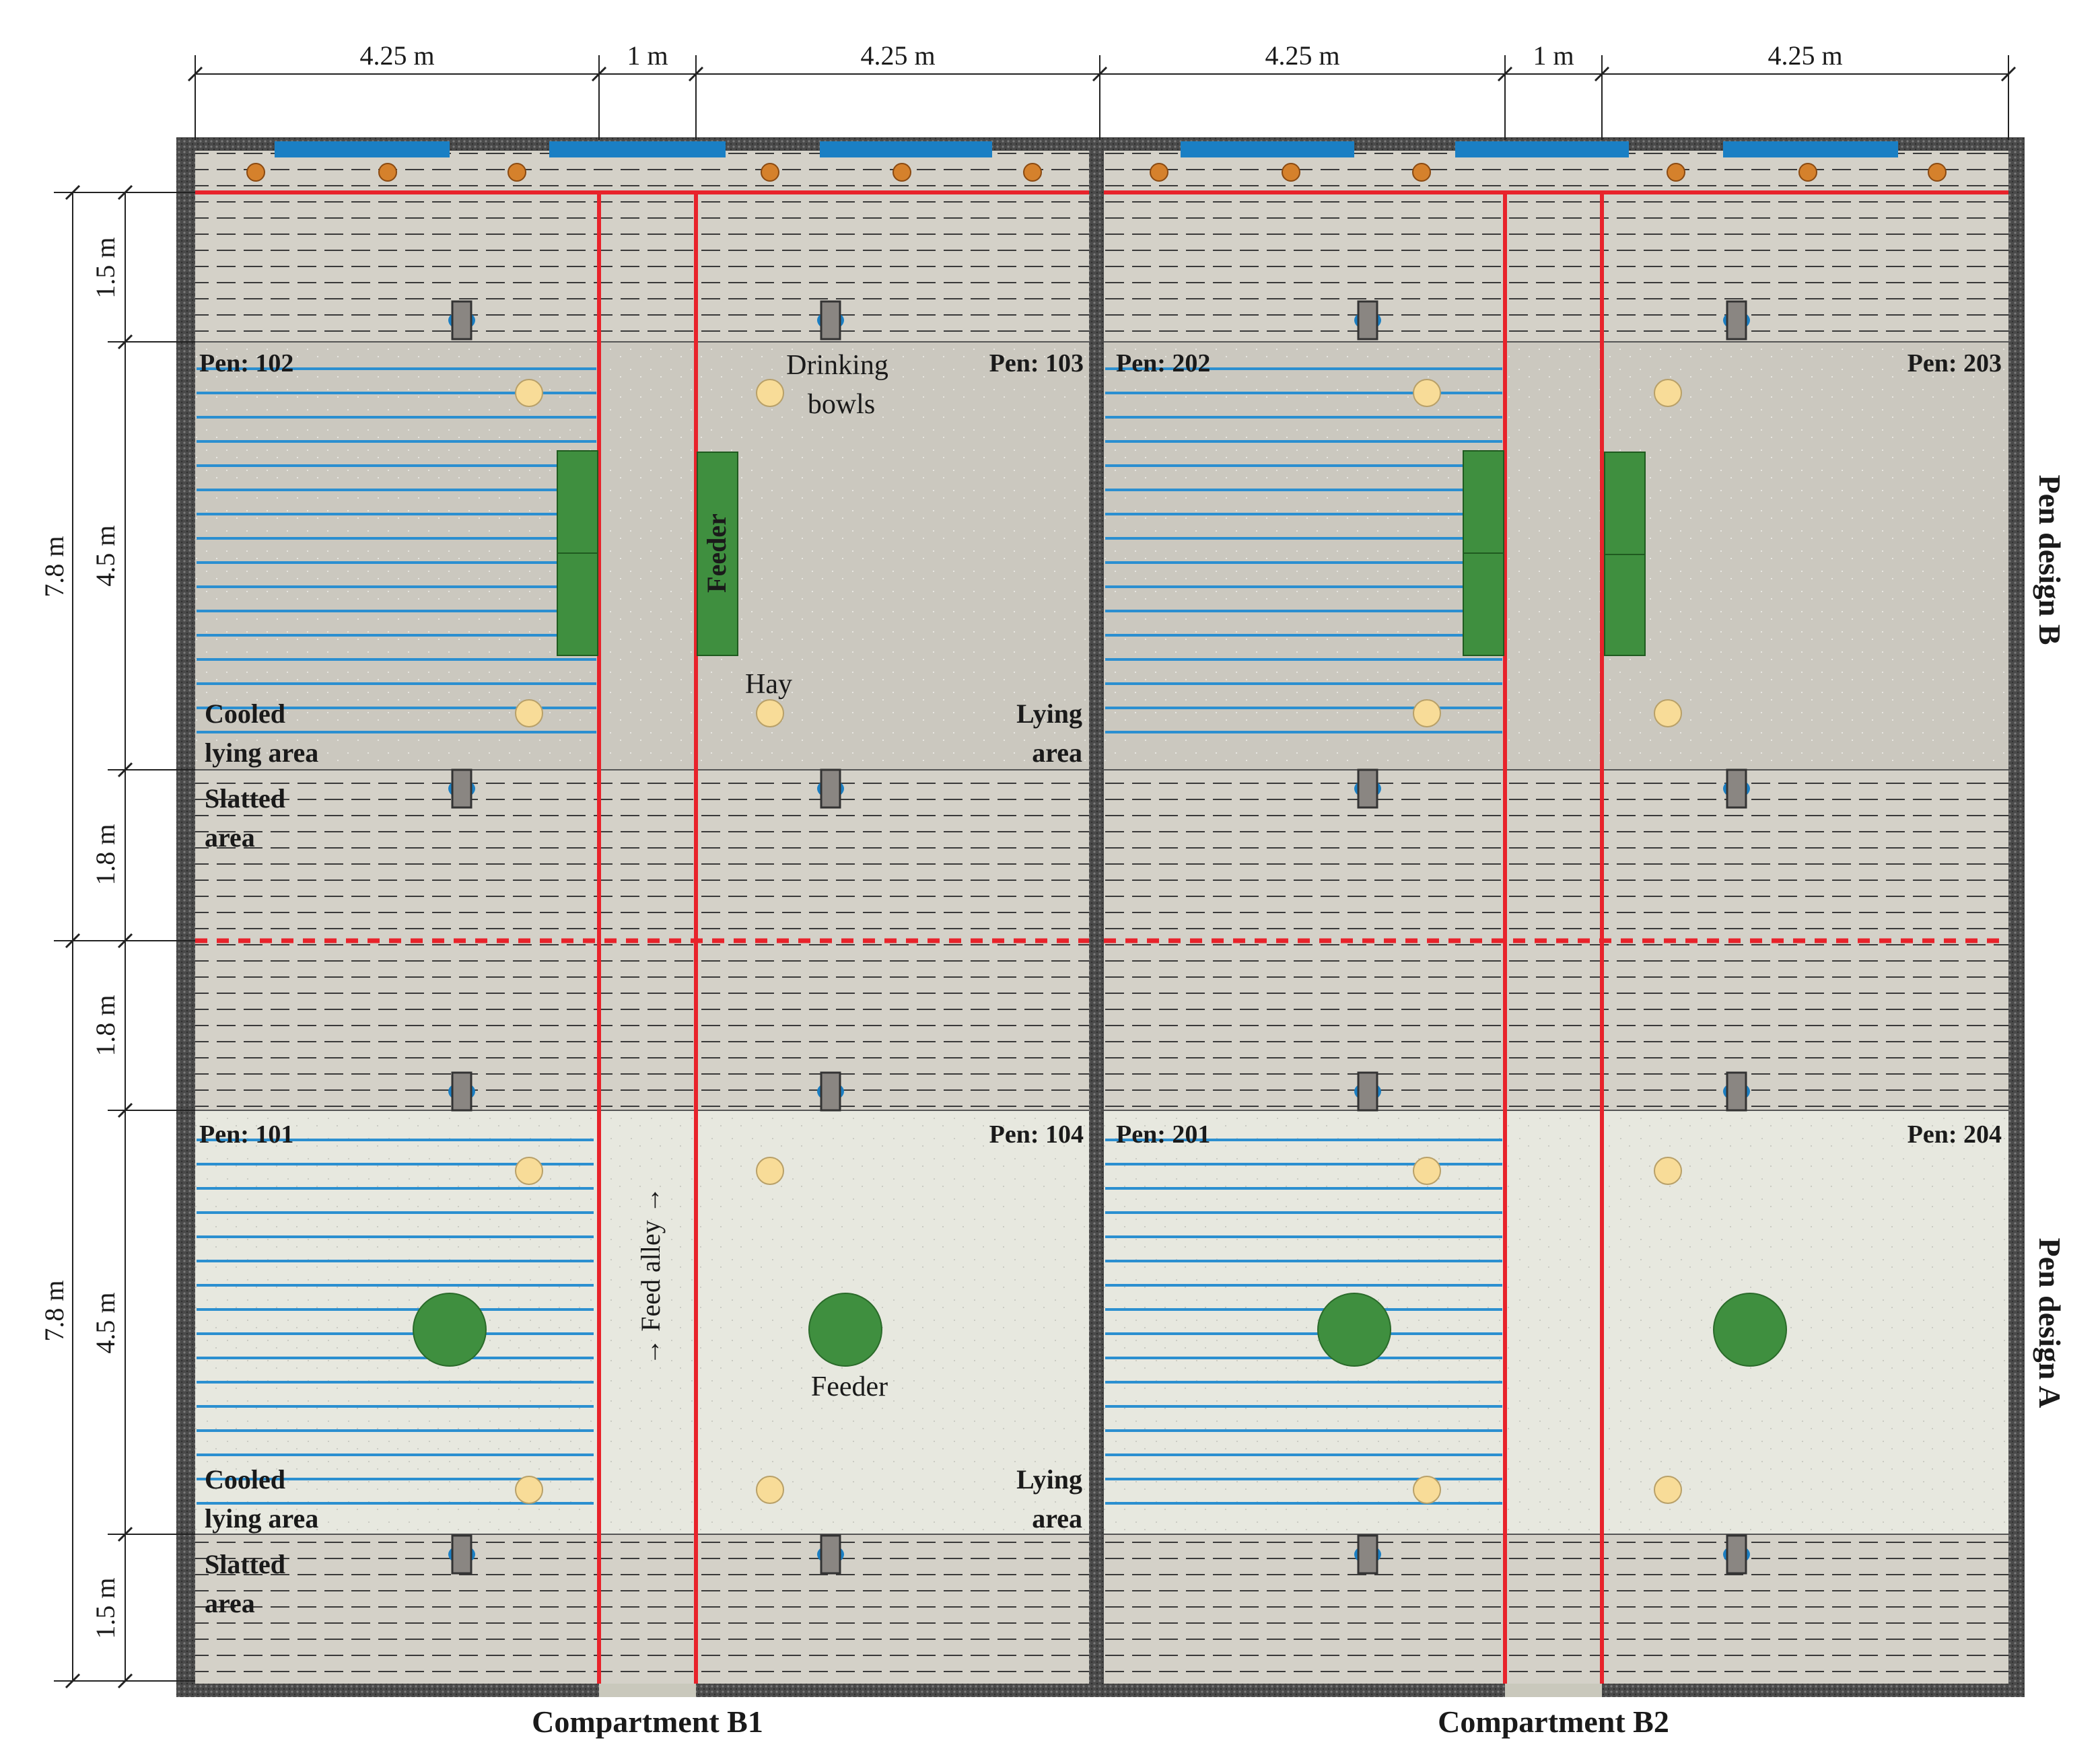 The width and height of the screenshot is (2100, 1759). Describe the element at coordinates (245, 1479) in the screenshot. I see `cooled-label-a-line1: Cooled` at that location.